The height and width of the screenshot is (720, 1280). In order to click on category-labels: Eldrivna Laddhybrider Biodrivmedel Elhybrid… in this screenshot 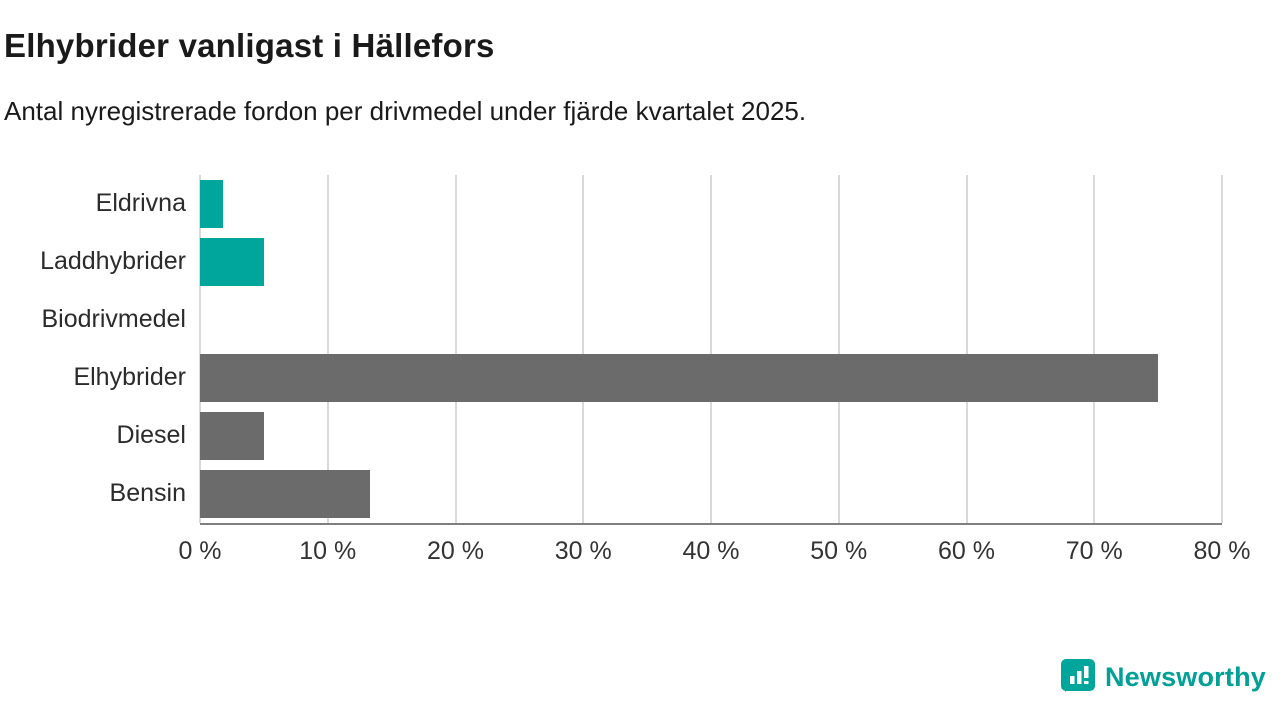, I will do `click(102, 350)`.